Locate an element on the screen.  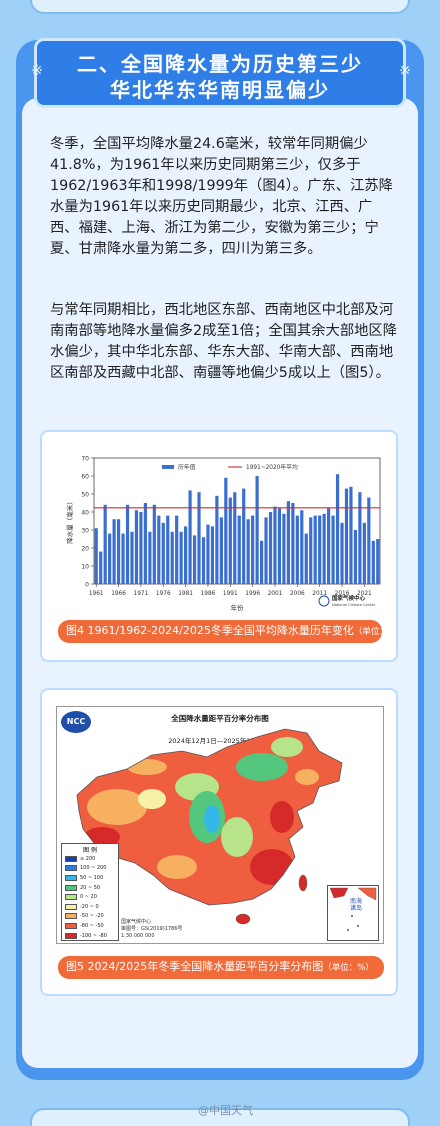
y-tick-label: 40 is located at coordinates (85, 513).